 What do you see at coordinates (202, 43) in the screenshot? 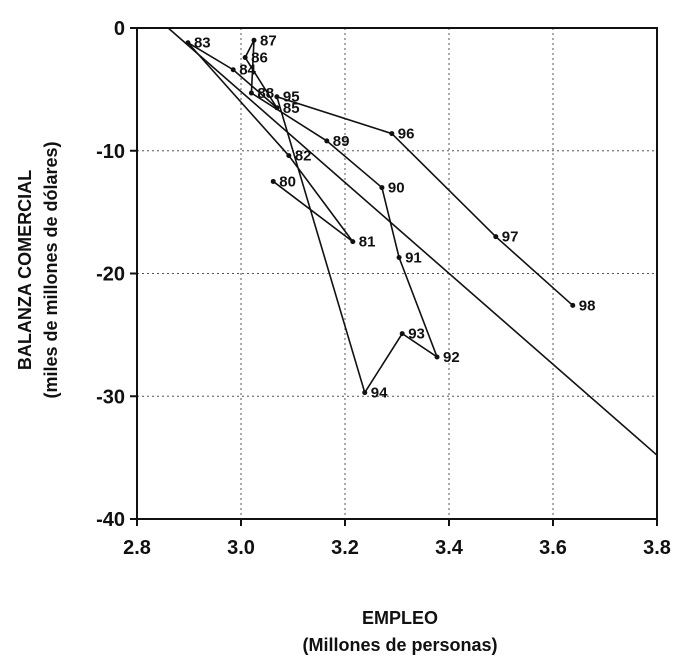
I see `point-label: 83` at bounding box center [202, 43].